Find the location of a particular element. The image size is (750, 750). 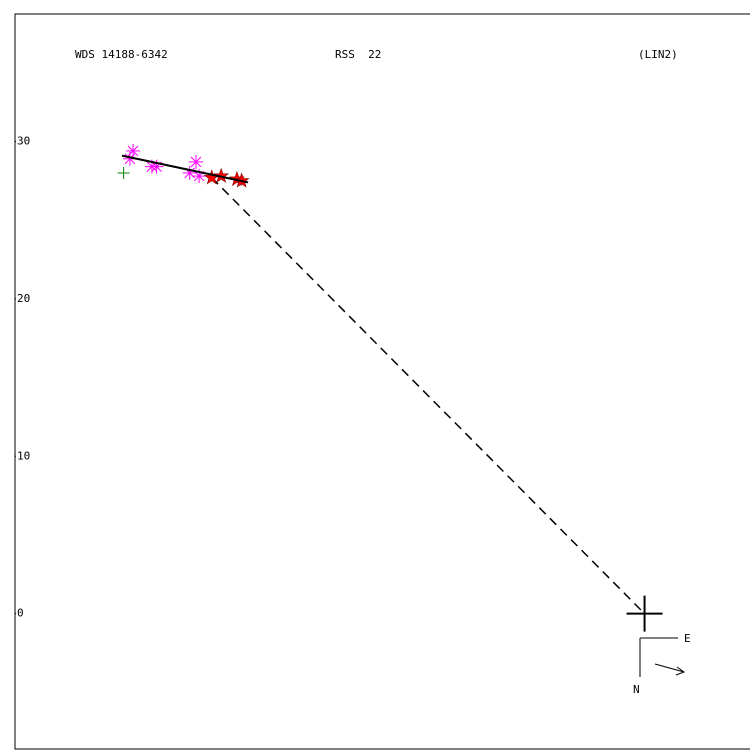

chart-subtitle: RSS 22 is located at coordinates (358, 54).